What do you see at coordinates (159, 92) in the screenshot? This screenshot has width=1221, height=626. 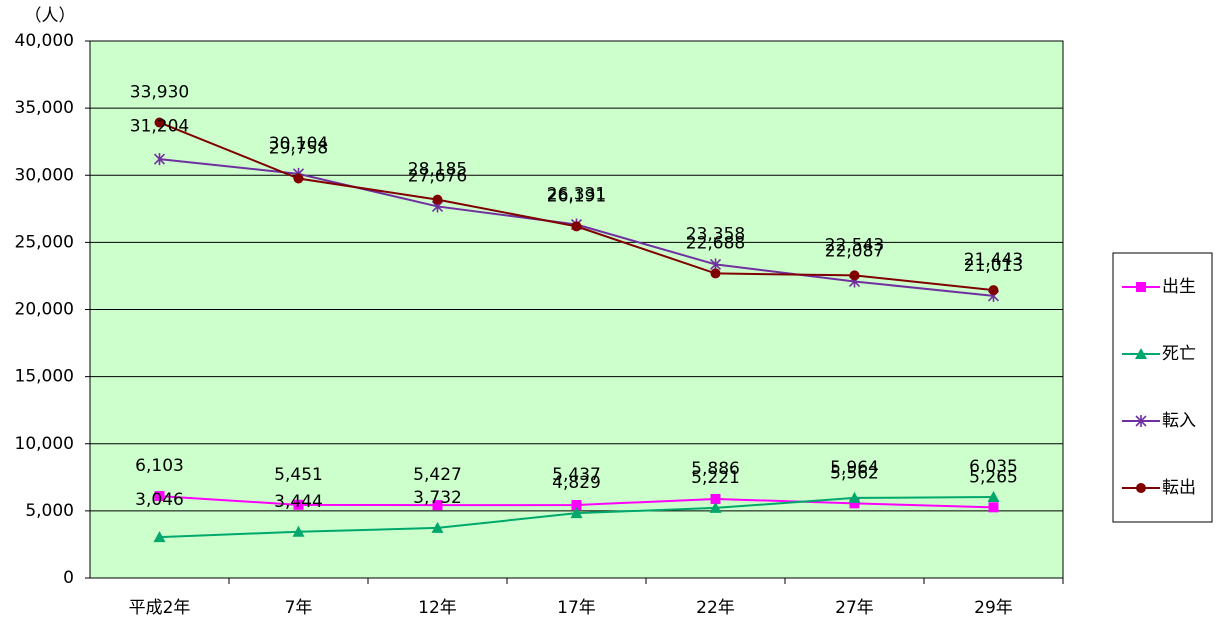 I see `data-label: 33,930` at bounding box center [159, 92].